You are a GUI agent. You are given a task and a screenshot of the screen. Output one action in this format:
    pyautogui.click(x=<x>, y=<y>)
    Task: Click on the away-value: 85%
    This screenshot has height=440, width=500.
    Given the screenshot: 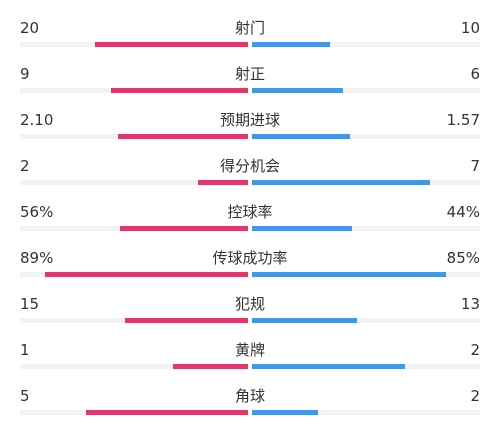 What is the action you would take?
    pyautogui.click(x=463, y=258)
    